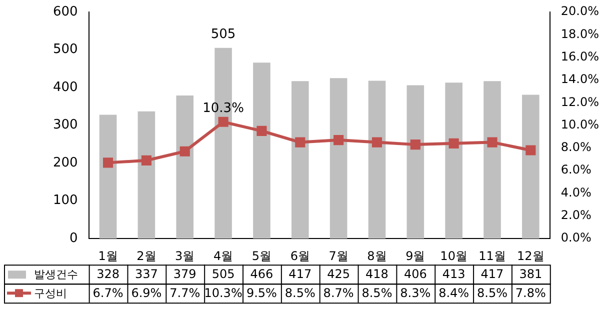 The width and height of the screenshot is (608, 333). I want to click on x-tick-label: 2월, so click(146, 255).